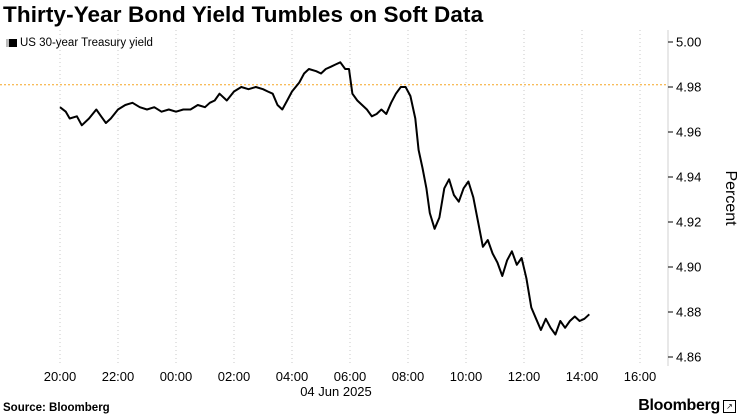 This screenshot has height=416, width=740. I want to click on y-axis-label: Percent, so click(730, 198).